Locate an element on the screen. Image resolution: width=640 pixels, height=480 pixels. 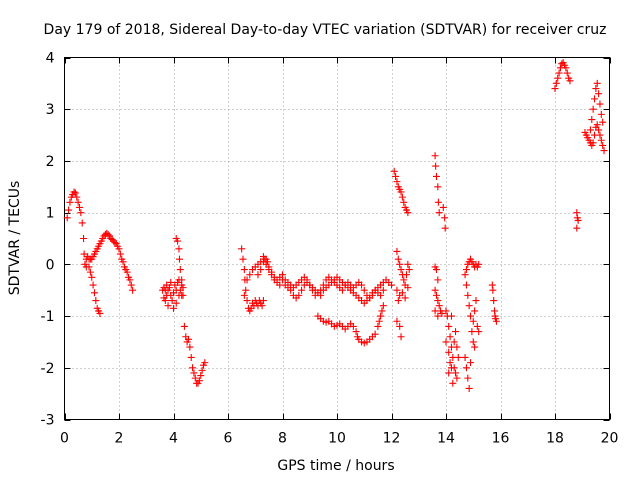
y-axis-tick-labels: -3 -2 -1 0 1 2 3 4 is located at coordinates (48, 240).